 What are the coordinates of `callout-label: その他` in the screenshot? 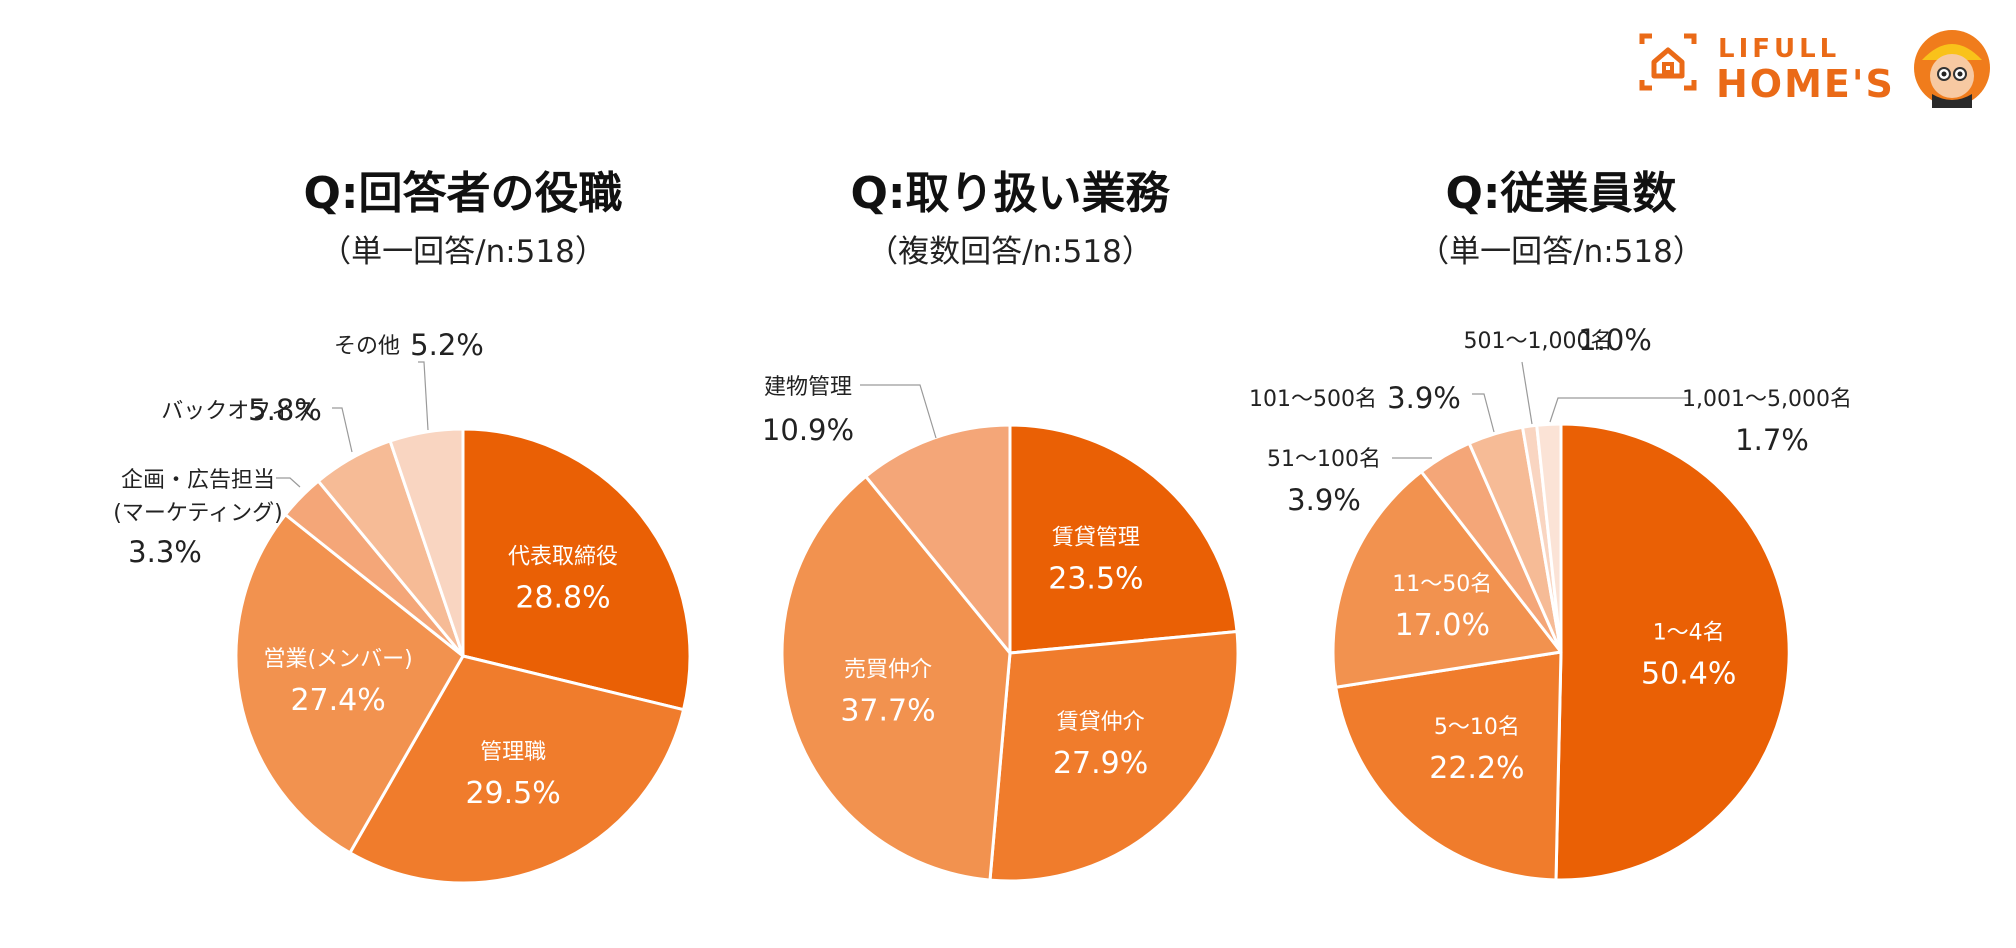 It's located at (367, 346).